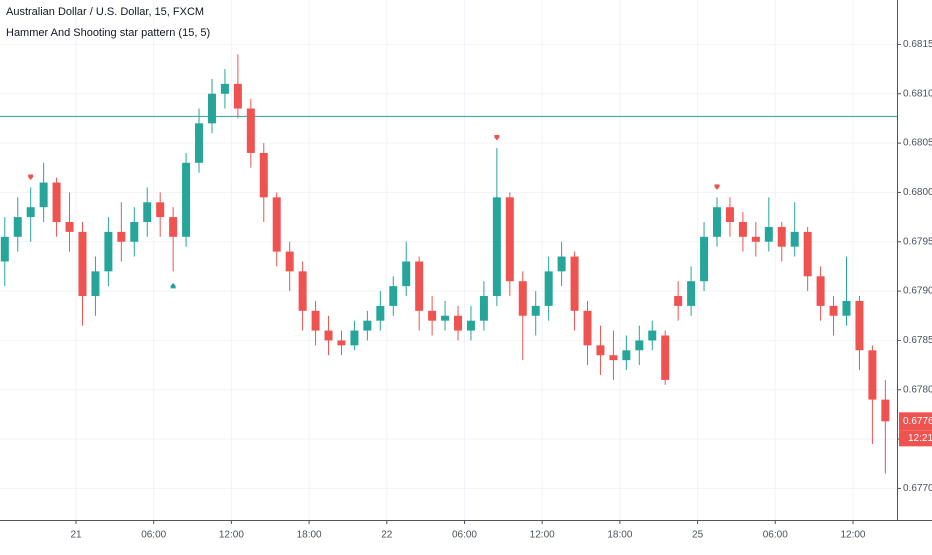 Image resolution: width=932 pixels, height=555 pixels. I want to click on countdown-label: 12:21, so click(920, 438).